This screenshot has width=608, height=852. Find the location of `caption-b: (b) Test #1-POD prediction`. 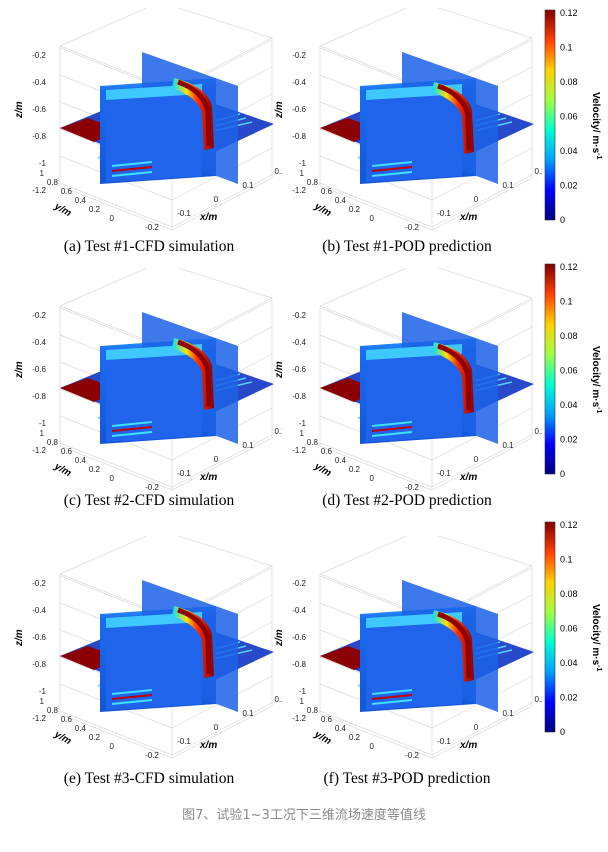

caption-b: (b) Test #1-POD prediction is located at coordinates (407, 246).